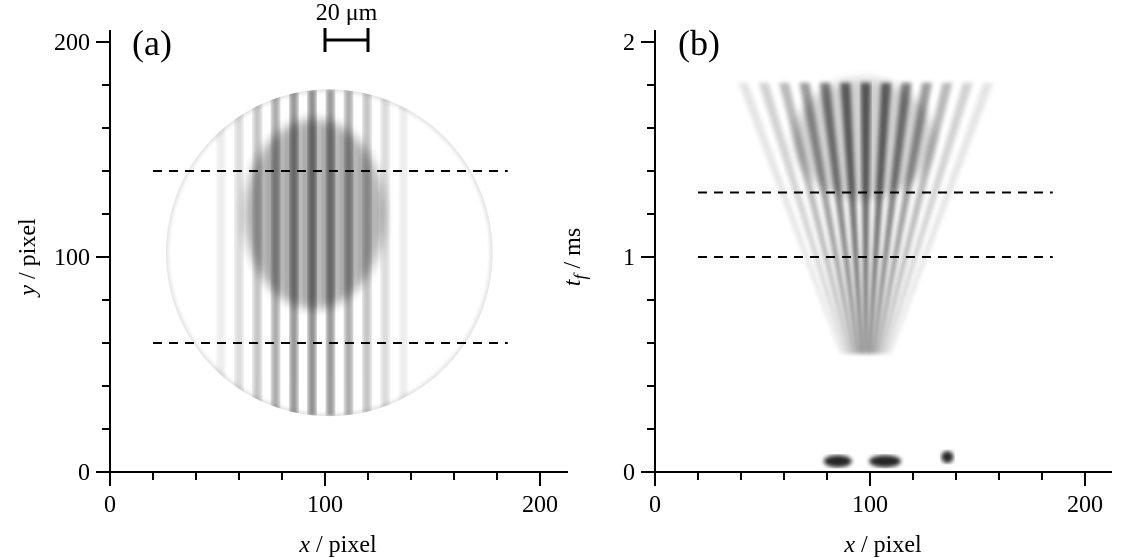  What do you see at coordinates (655, 505) in the screenshot?
I see `x-tick-label-b: 0` at bounding box center [655, 505].